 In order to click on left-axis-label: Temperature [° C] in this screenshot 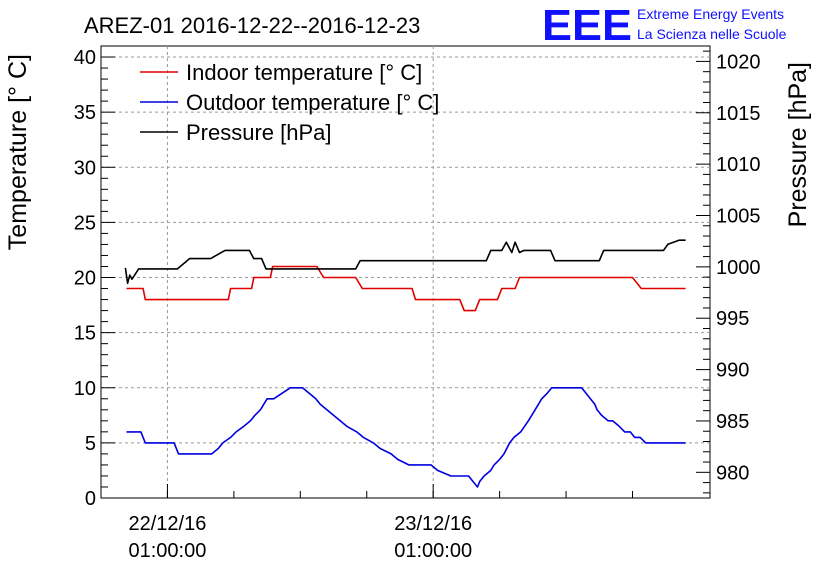, I will do `click(18, 152)`.